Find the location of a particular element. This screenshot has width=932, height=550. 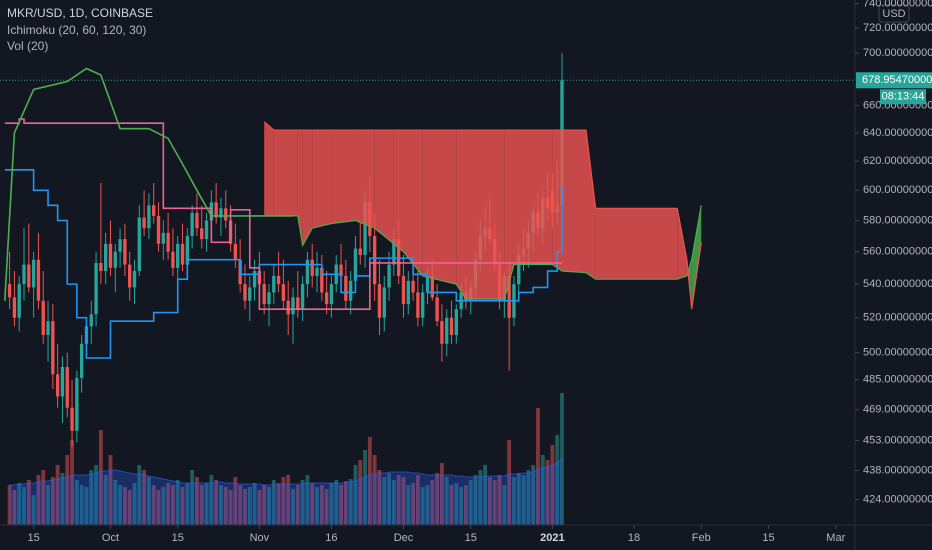

y-tick-label: 700.00000000 is located at coordinates (897, 53).